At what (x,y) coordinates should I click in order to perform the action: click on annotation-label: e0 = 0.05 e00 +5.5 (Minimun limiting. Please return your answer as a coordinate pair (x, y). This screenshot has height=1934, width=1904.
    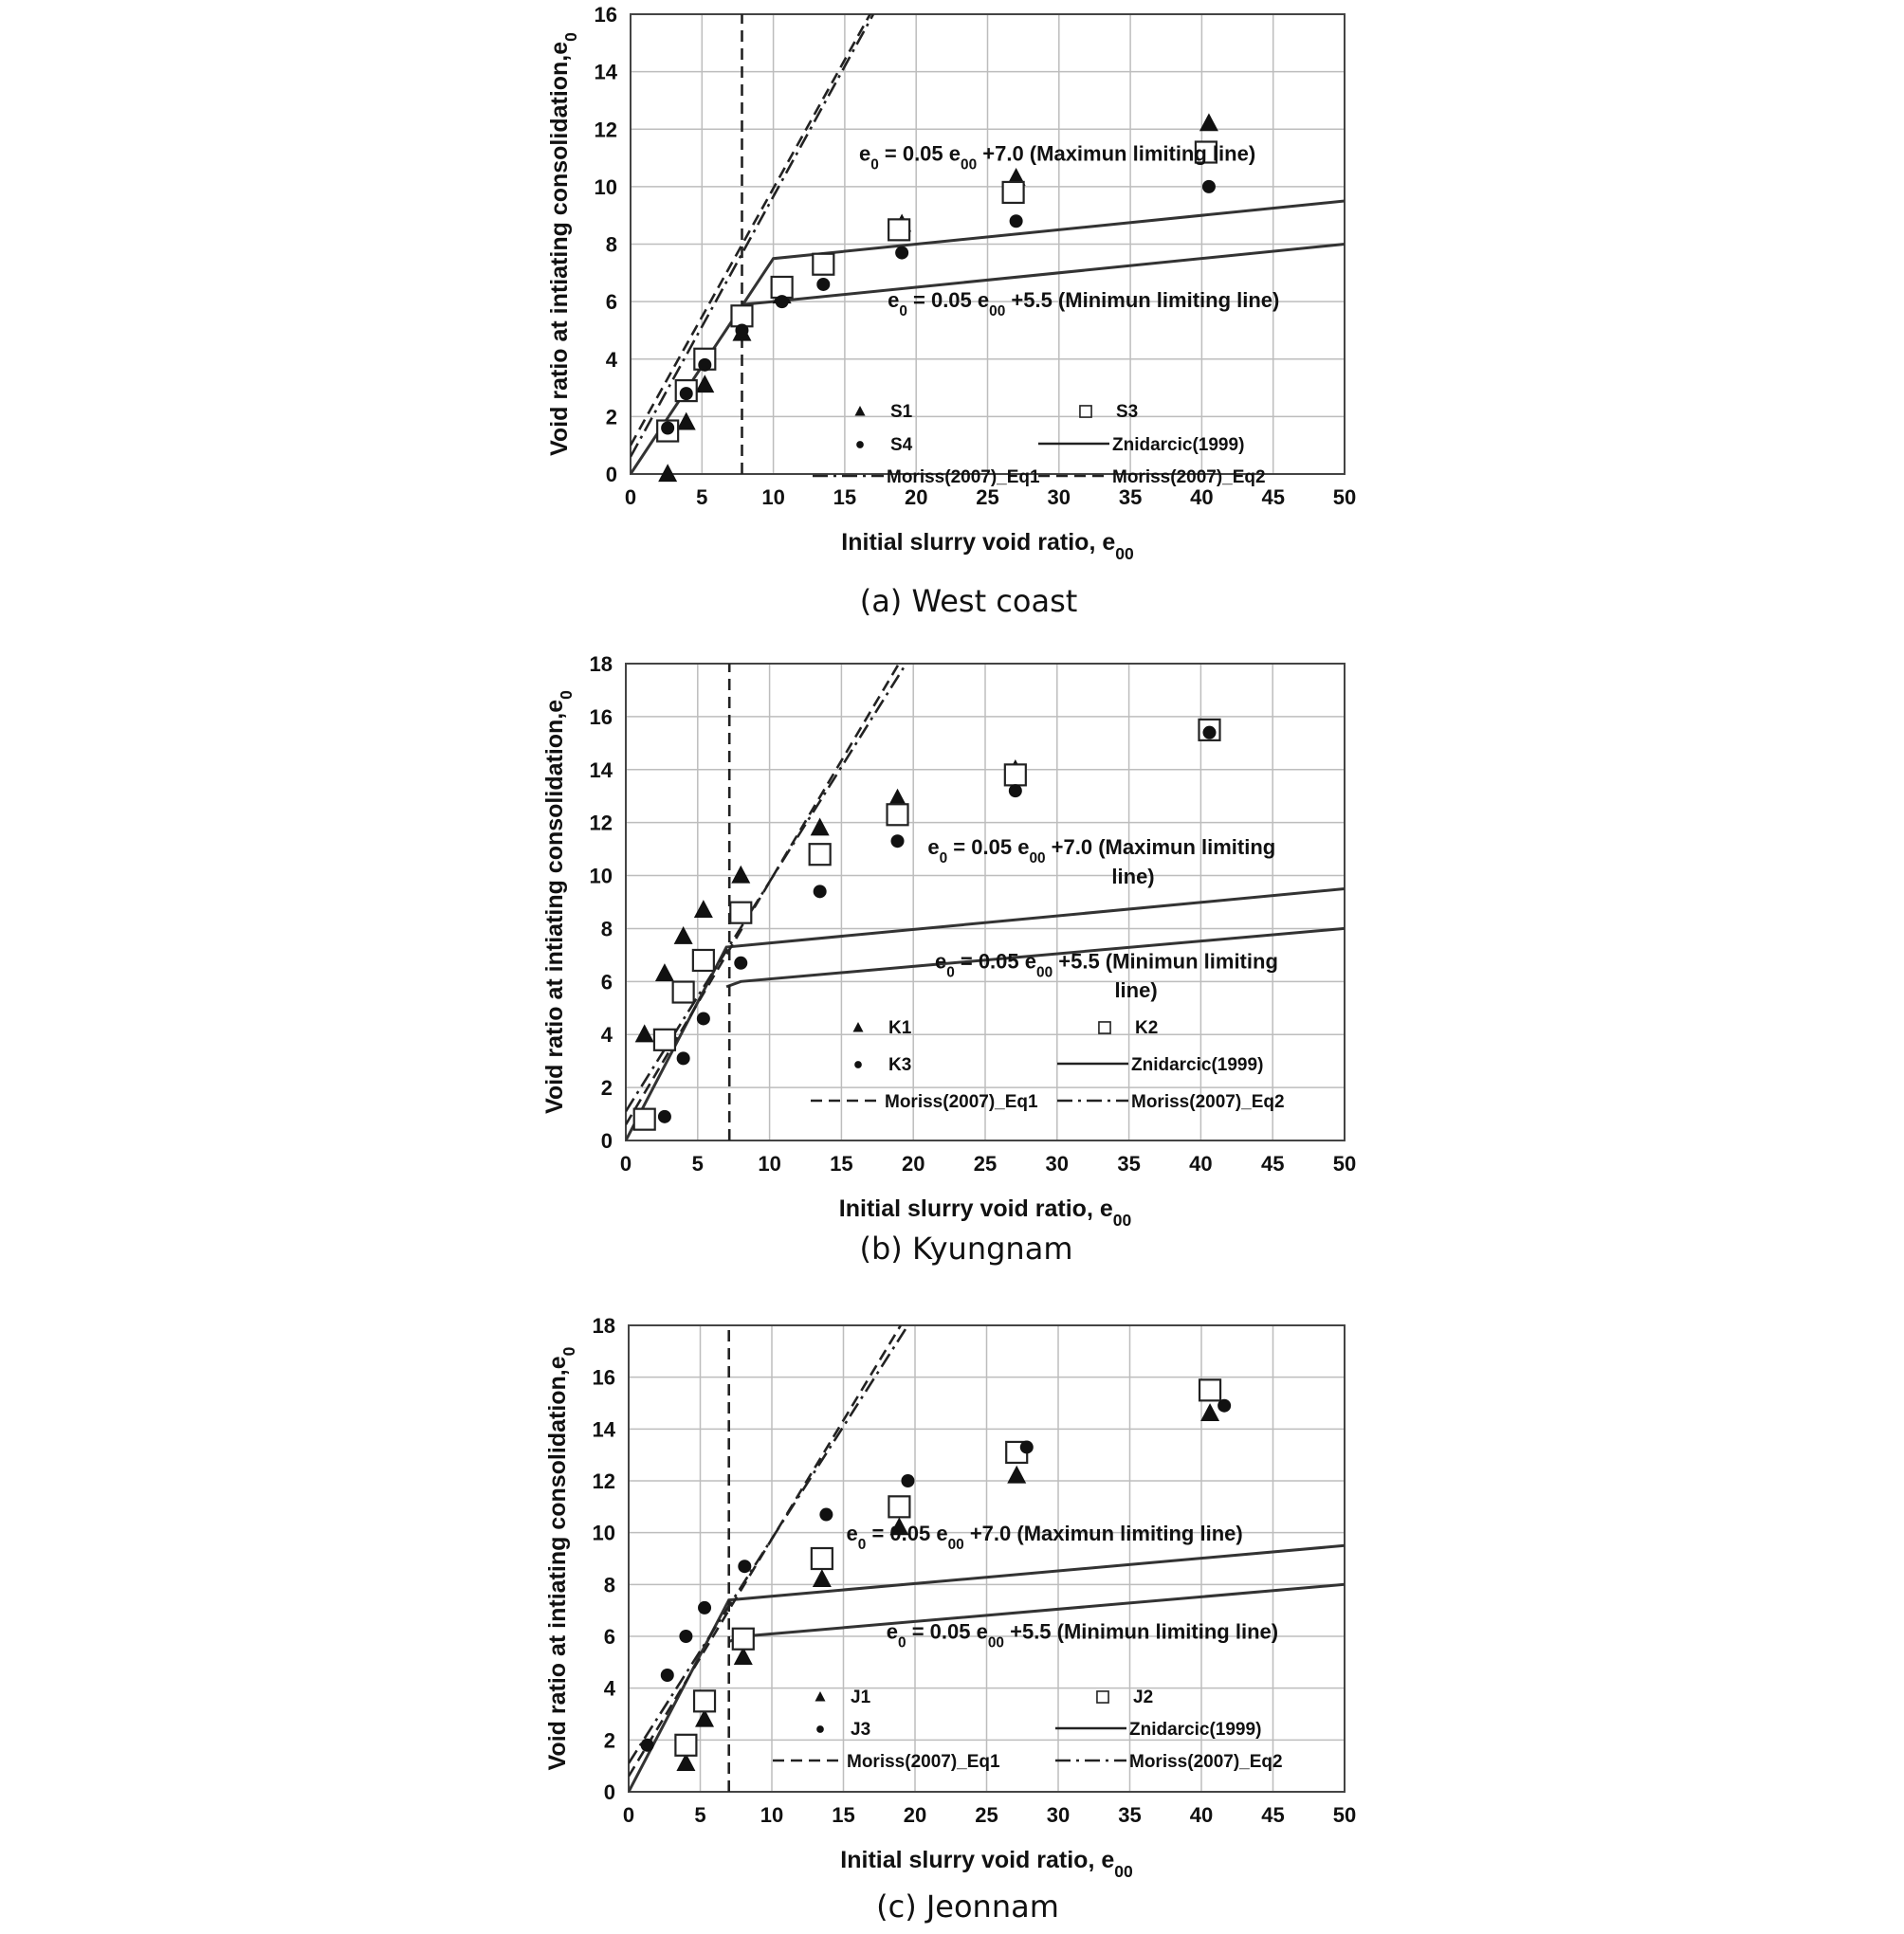
    Looking at the image, I should click on (1106, 965).